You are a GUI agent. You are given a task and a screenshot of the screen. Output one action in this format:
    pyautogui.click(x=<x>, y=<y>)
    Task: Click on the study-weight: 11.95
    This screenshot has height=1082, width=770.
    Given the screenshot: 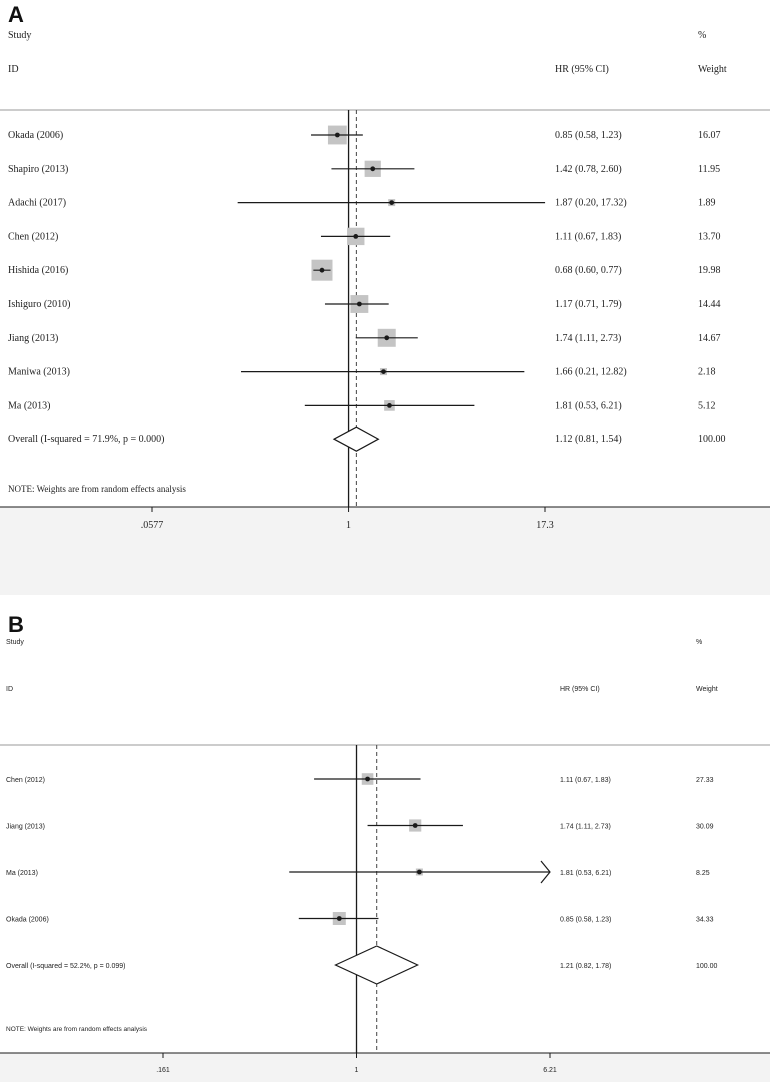 What is the action you would take?
    pyautogui.click(x=709, y=169)
    